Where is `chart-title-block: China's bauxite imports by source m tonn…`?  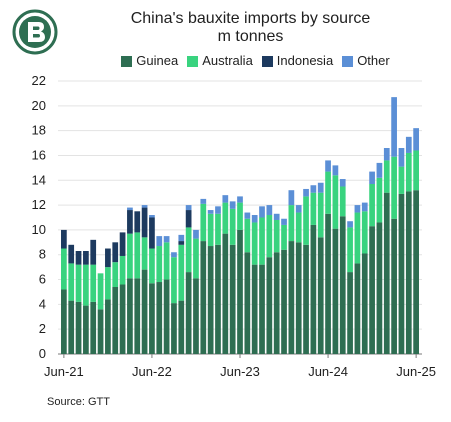 chart-title-block: China's bauxite imports by source m tonn… is located at coordinates (250, 28).